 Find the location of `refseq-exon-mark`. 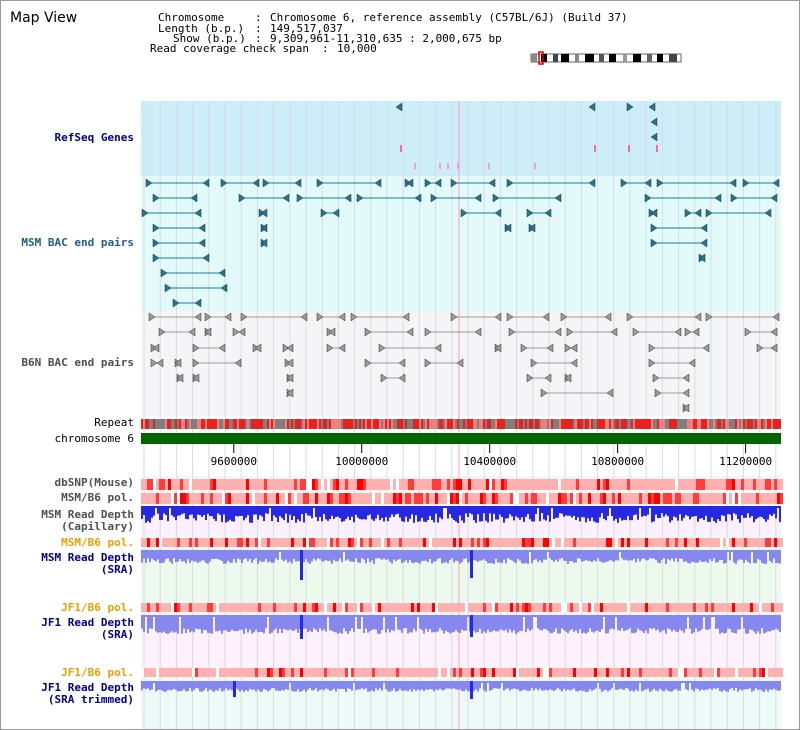

refseq-exon-mark is located at coordinates (595, 148).